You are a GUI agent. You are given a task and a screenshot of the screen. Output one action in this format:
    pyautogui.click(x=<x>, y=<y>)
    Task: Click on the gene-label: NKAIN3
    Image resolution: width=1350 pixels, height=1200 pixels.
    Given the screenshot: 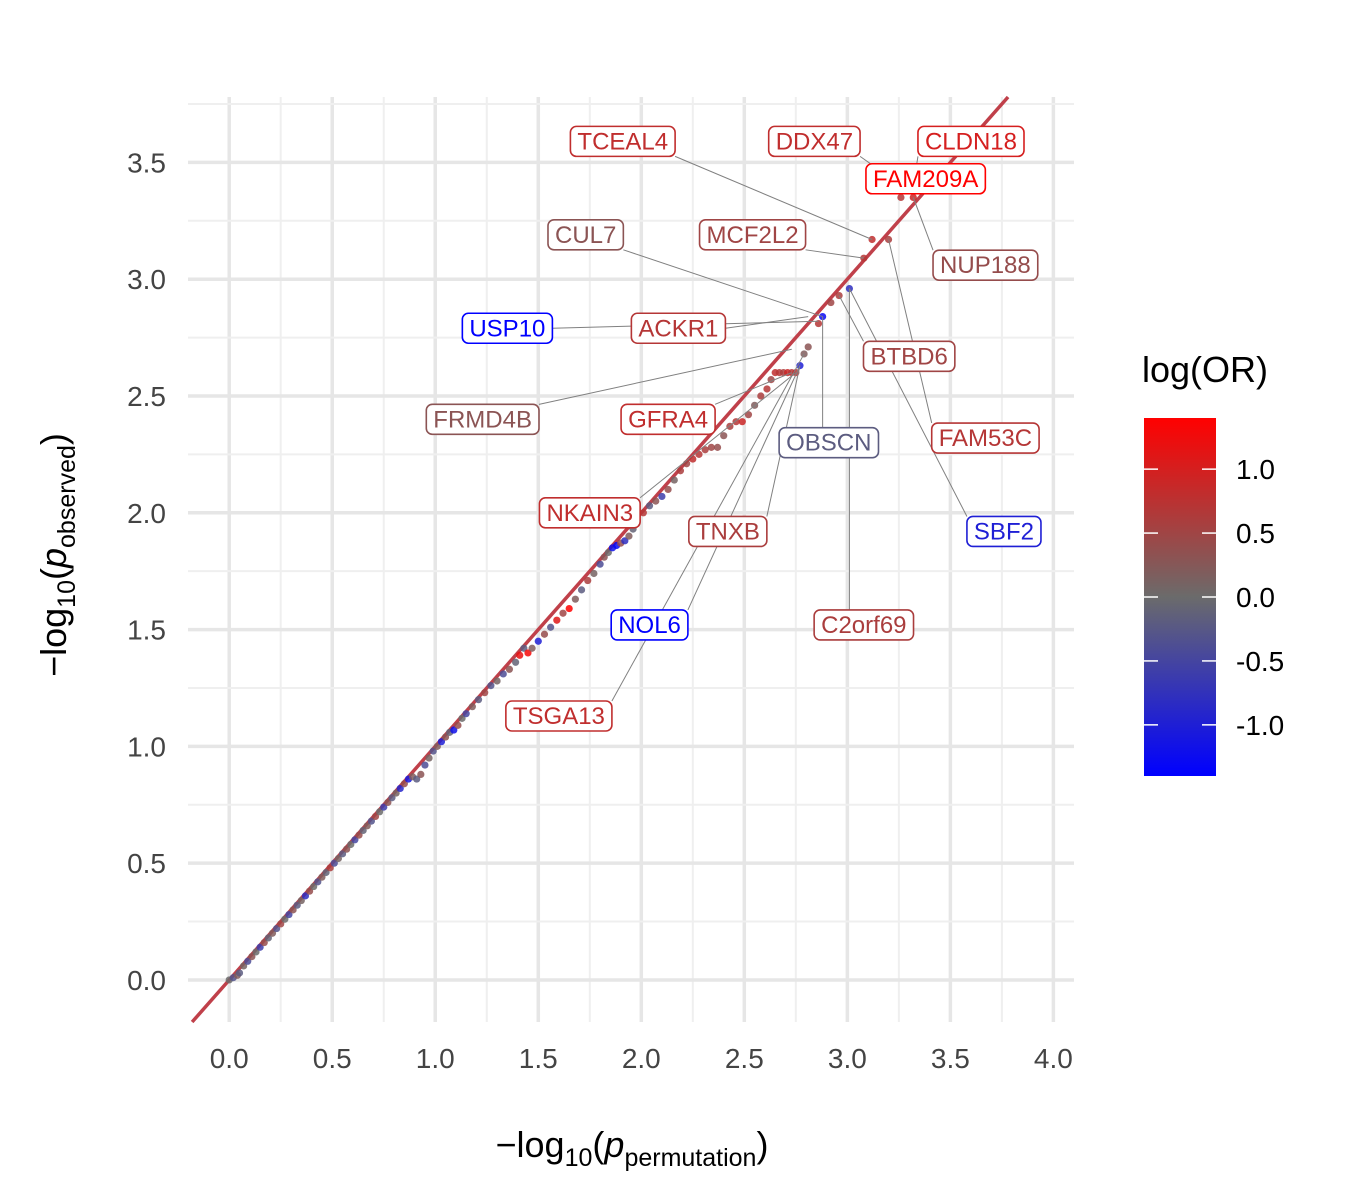 What is the action you would take?
    pyautogui.click(x=589, y=512)
    